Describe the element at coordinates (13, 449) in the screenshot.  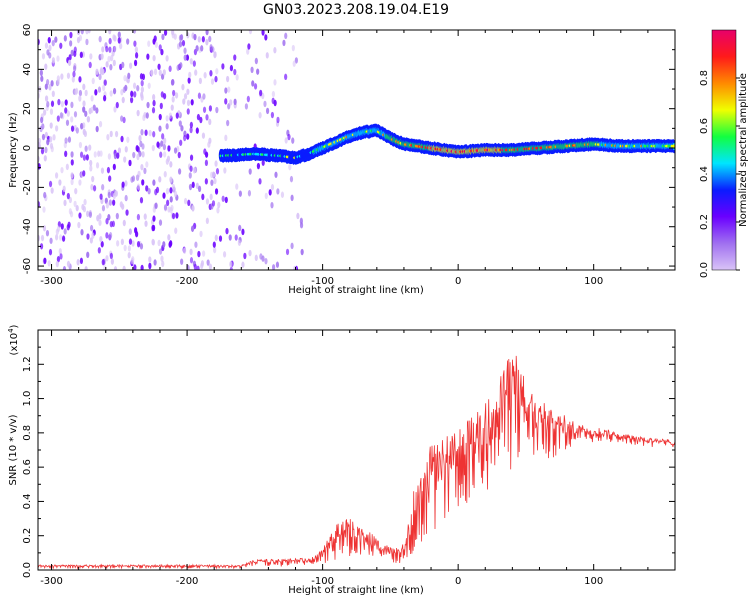
I see `snr-y-axis-label: SNR (10 * v/v)` at that location.